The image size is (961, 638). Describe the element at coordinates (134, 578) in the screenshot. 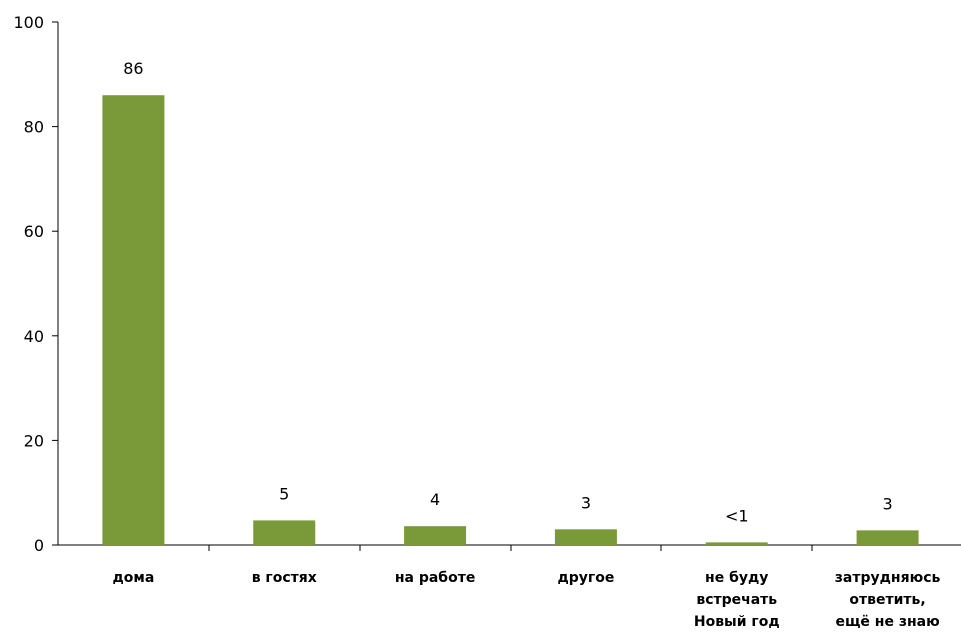

I see `category-label: дома` at that location.